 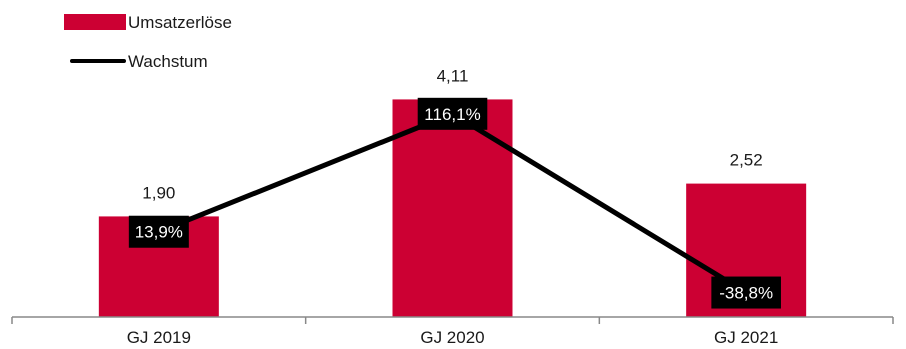 I want to click on legend-label-umsatzerloese: Umsatzerlöse, so click(x=180, y=22).